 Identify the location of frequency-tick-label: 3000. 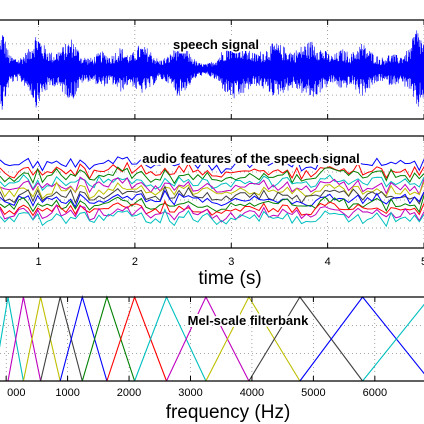
(190, 393).